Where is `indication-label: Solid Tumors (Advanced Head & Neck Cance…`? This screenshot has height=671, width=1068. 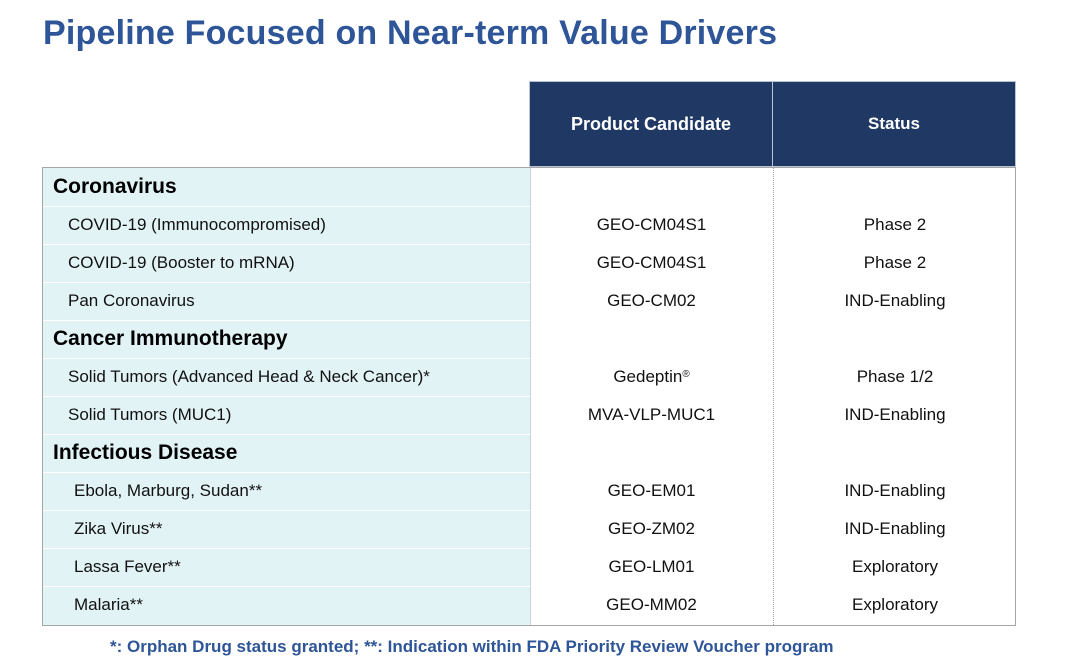 indication-label: Solid Tumors (Advanced Head & Neck Cance… is located at coordinates (249, 376).